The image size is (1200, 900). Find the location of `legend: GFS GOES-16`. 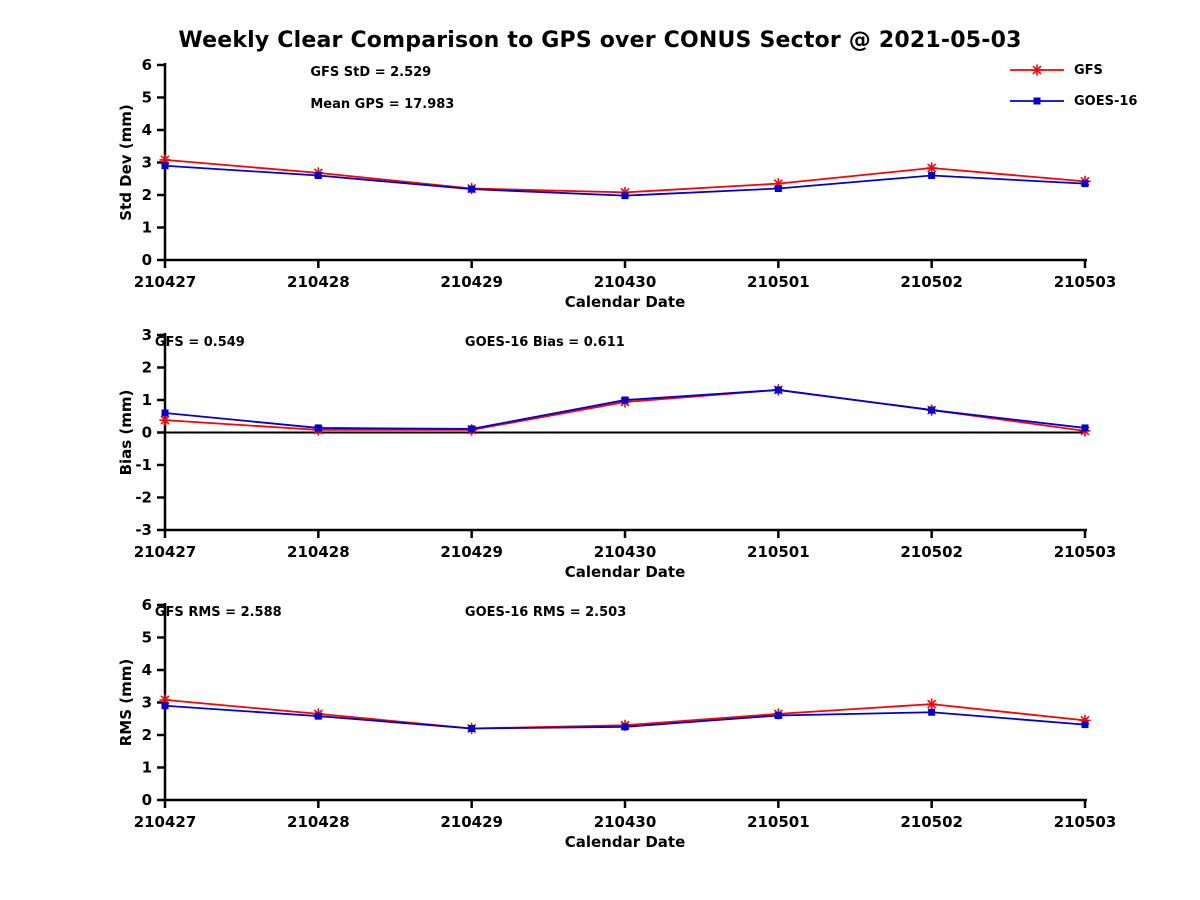

legend: GFS GOES-16 is located at coordinates (1098, 91).